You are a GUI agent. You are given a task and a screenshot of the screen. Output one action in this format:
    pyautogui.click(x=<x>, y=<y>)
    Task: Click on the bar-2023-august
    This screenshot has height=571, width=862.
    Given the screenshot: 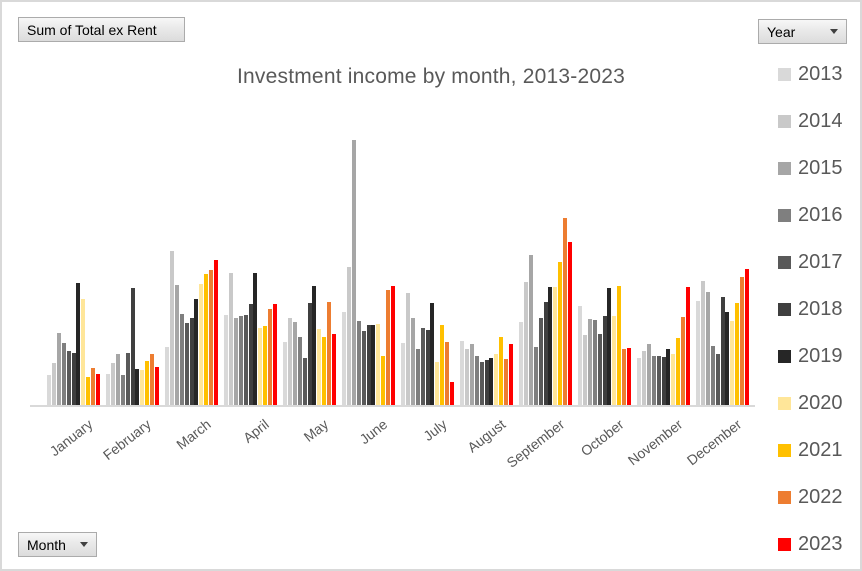 What is the action you would take?
    pyautogui.click(x=511, y=374)
    